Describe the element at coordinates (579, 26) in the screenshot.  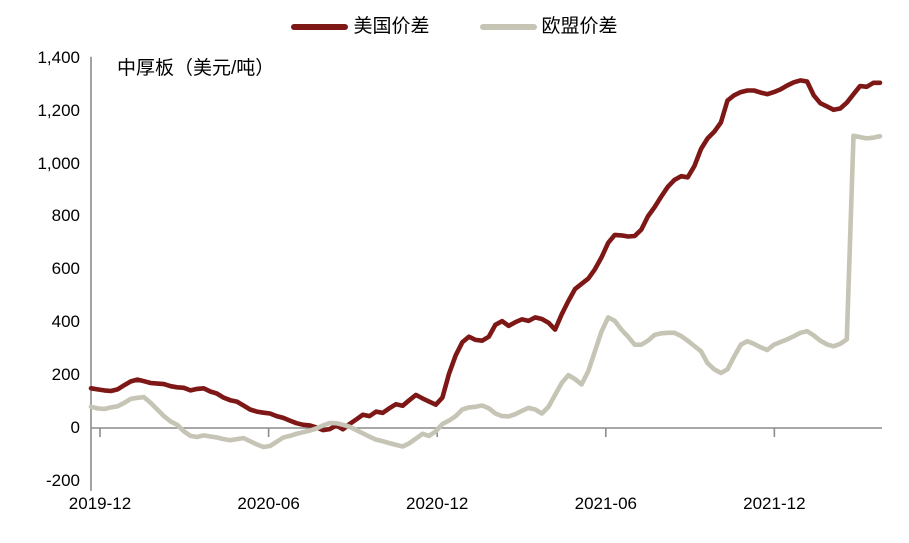
I see `eu-series-legend-label: 欧盟价差` at that location.